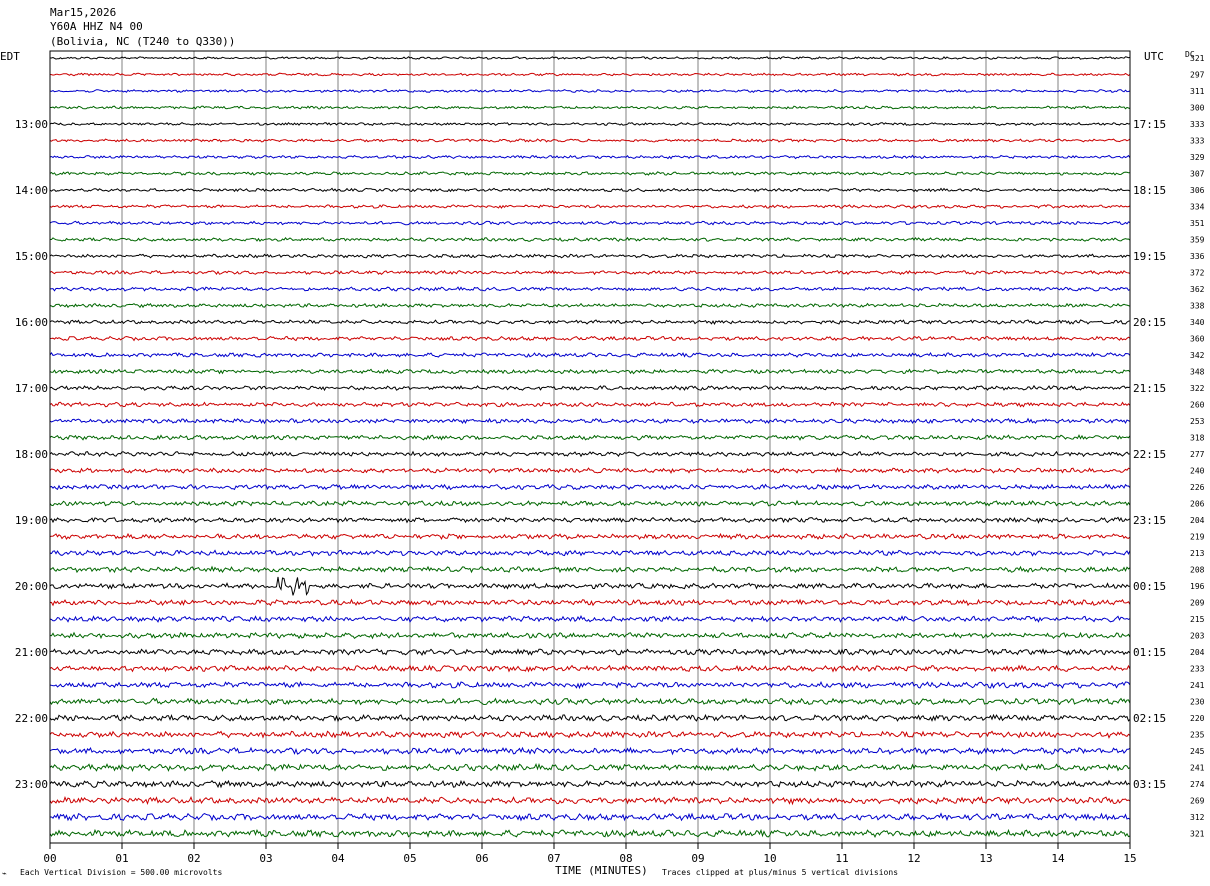 The height and width of the screenshot is (886, 1210). What do you see at coordinates (1197, 735) in the screenshot?
I see `dc-offset-label: 235` at bounding box center [1197, 735].